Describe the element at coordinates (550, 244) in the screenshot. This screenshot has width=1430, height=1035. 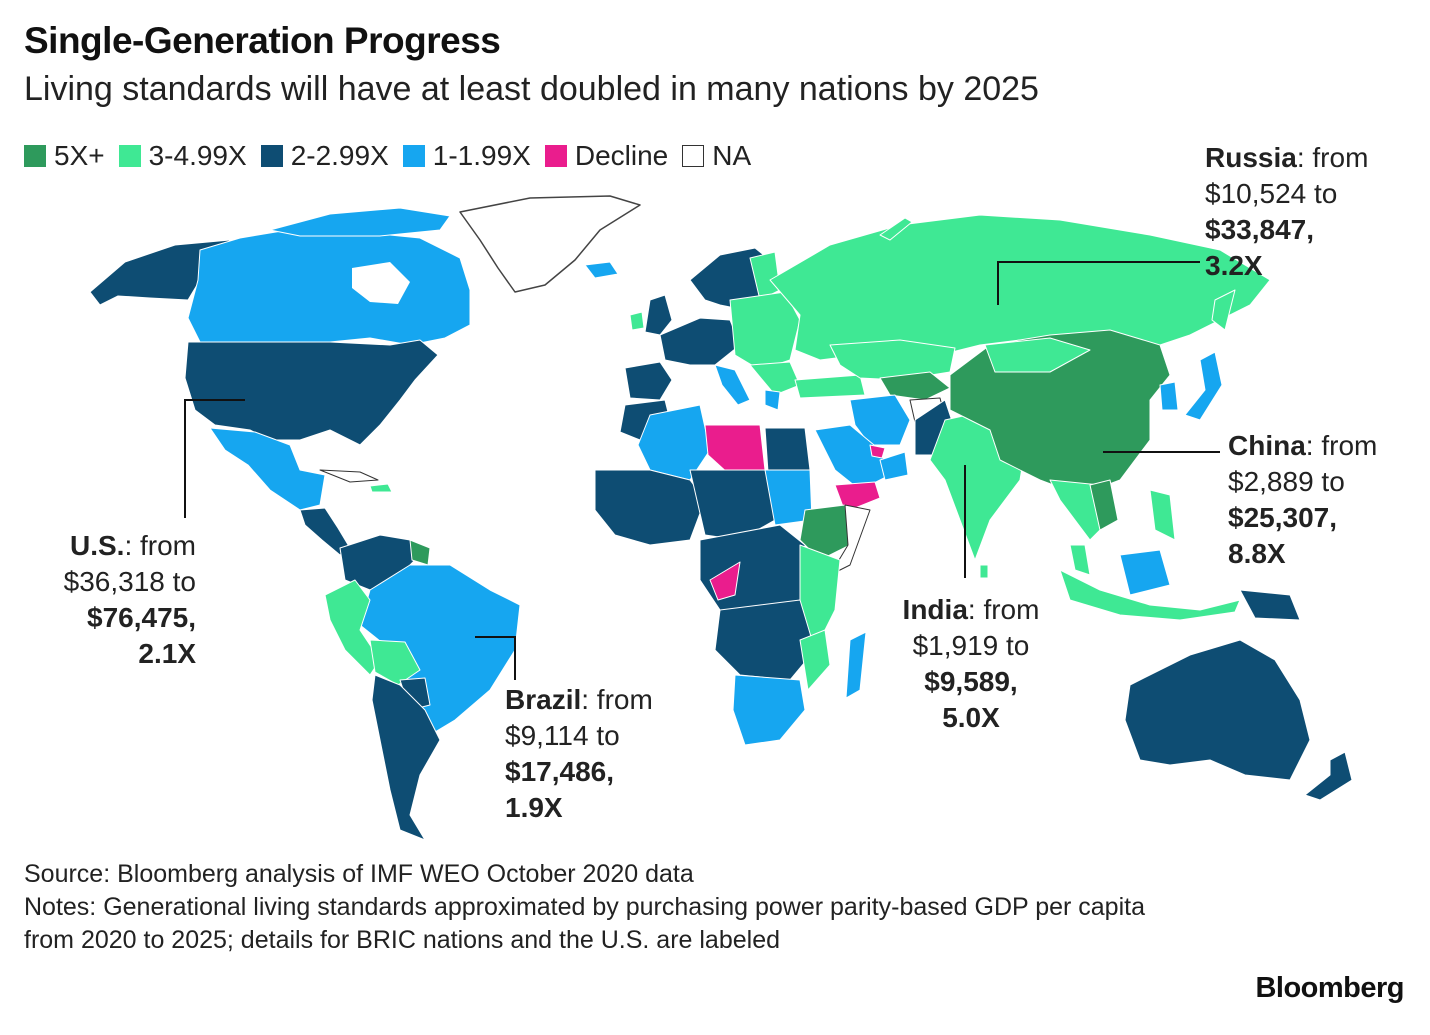
I see `region-greenland` at that location.